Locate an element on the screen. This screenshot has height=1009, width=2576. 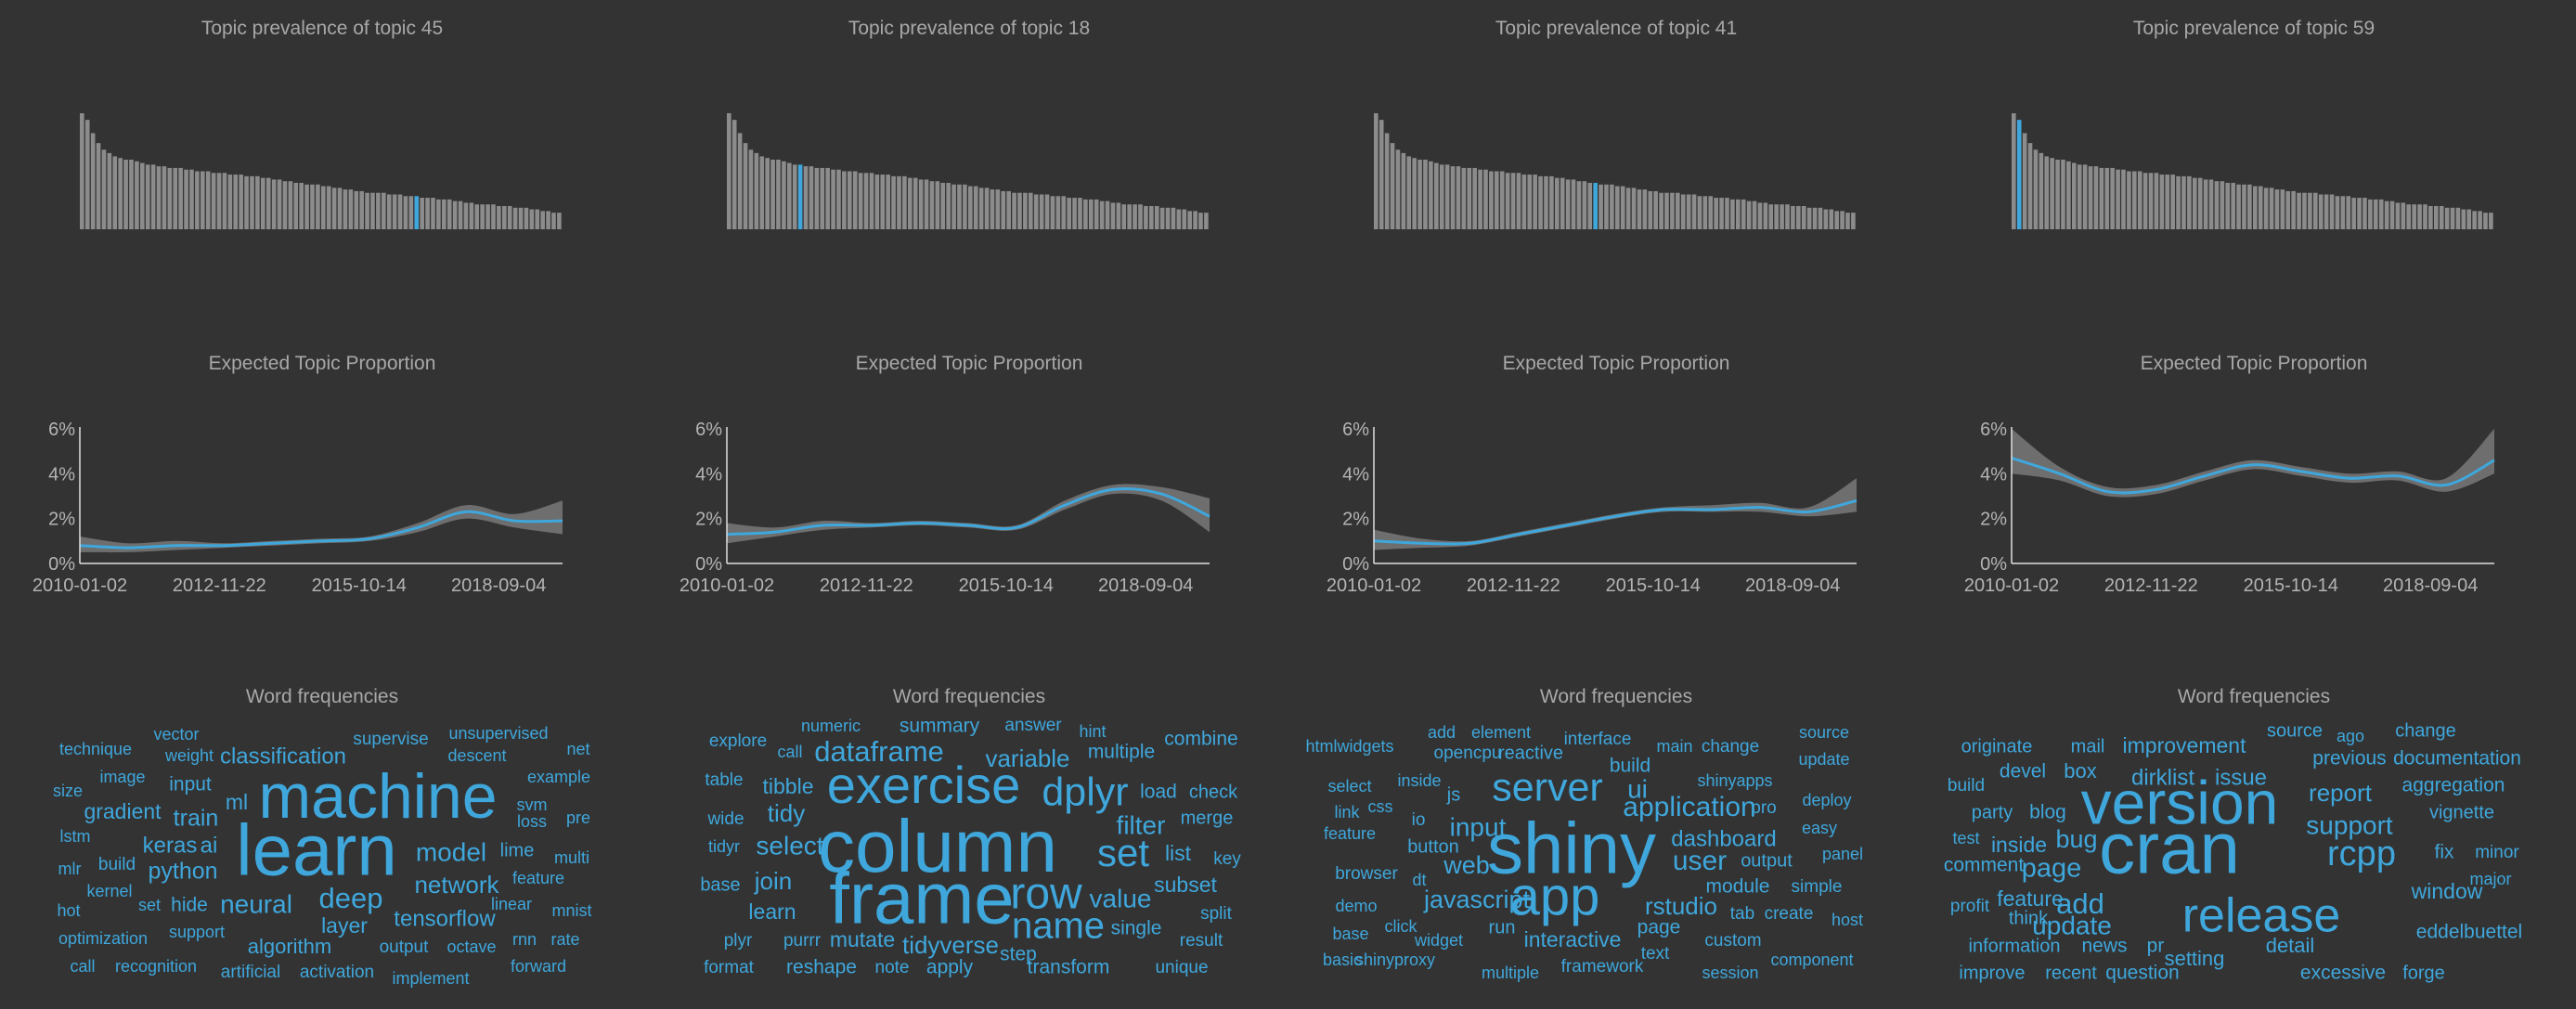
cloud-word: learn is located at coordinates (772, 912).